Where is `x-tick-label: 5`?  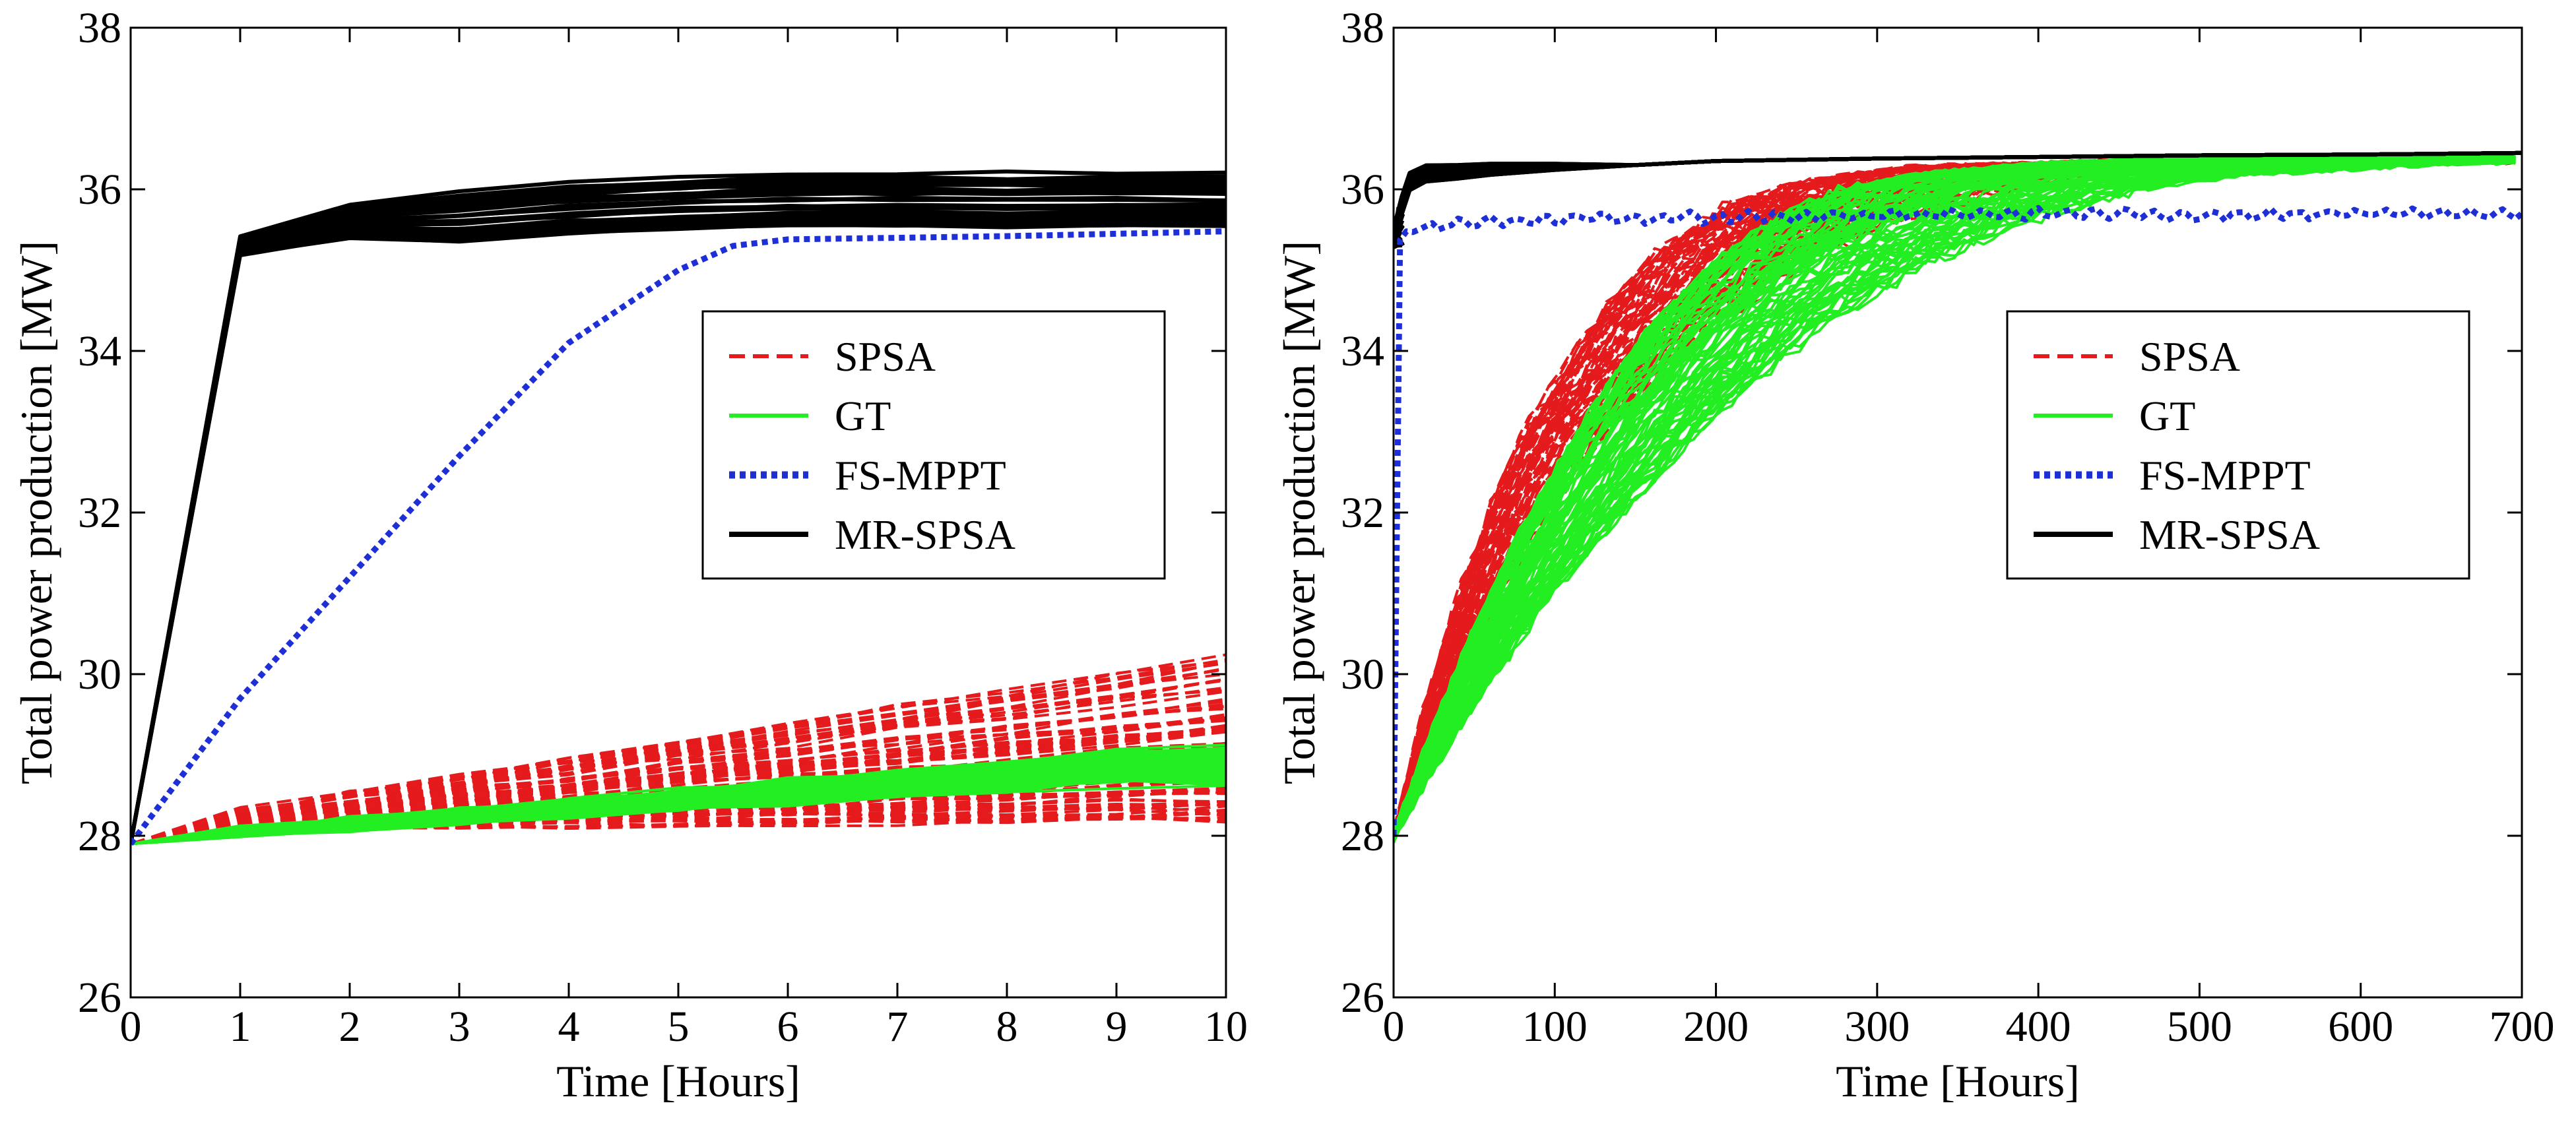 x-tick-label: 5 is located at coordinates (679, 1027).